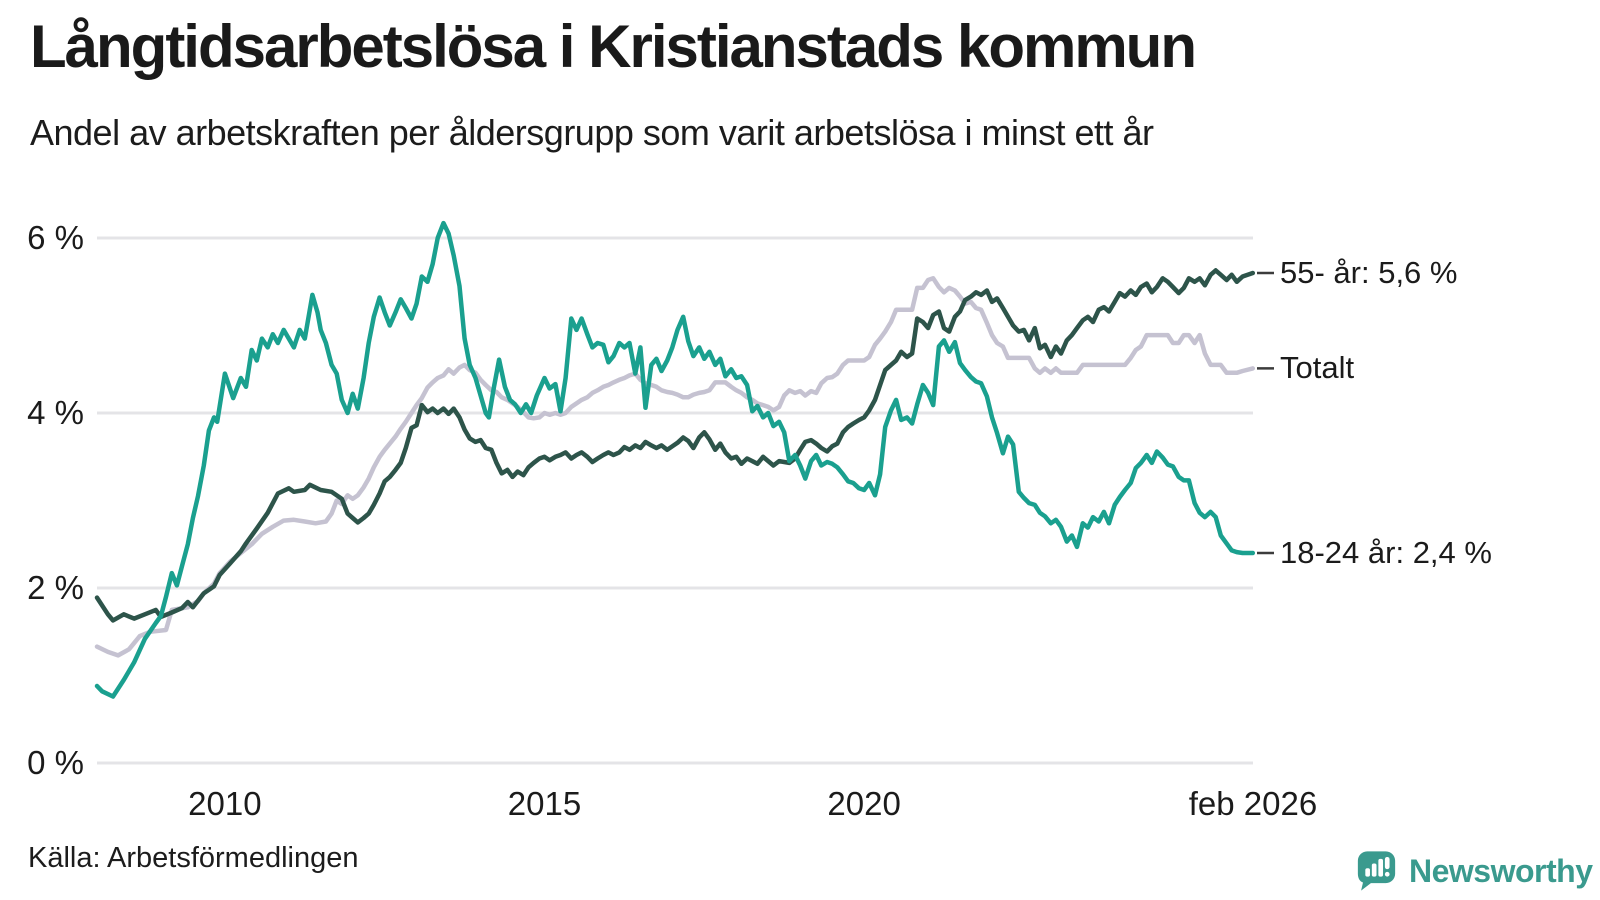 The width and height of the screenshot is (1600, 900). What do you see at coordinates (1317, 368) in the screenshot?
I see `series-end-label-totalt: Totalt` at bounding box center [1317, 368].